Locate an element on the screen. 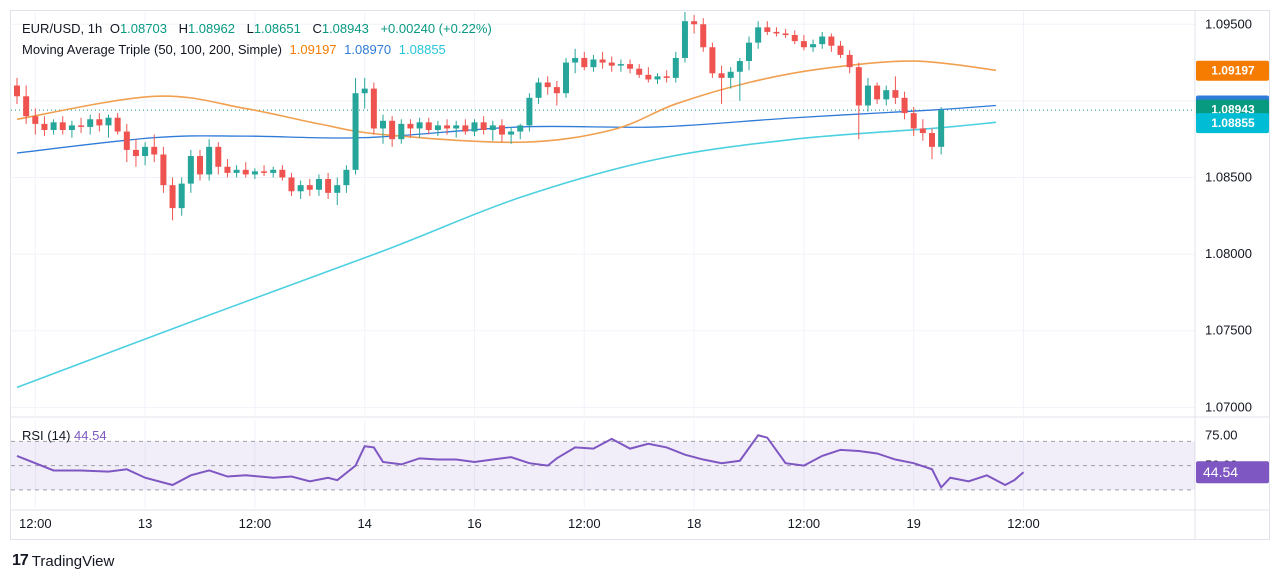 This screenshot has height=583, width=1280. rsi-tick-label: 75.00 is located at coordinates (1221, 434).